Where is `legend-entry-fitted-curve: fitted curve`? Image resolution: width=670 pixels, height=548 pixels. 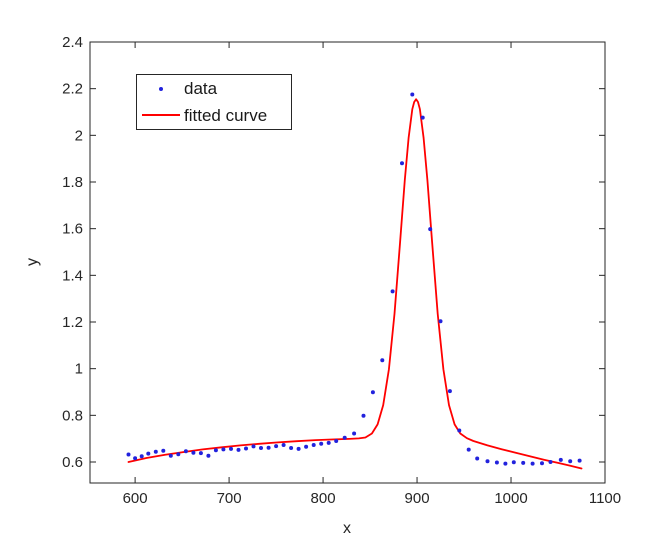 legend-entry-fitted-curve: fitted curve is located at coordinates (214, 115).